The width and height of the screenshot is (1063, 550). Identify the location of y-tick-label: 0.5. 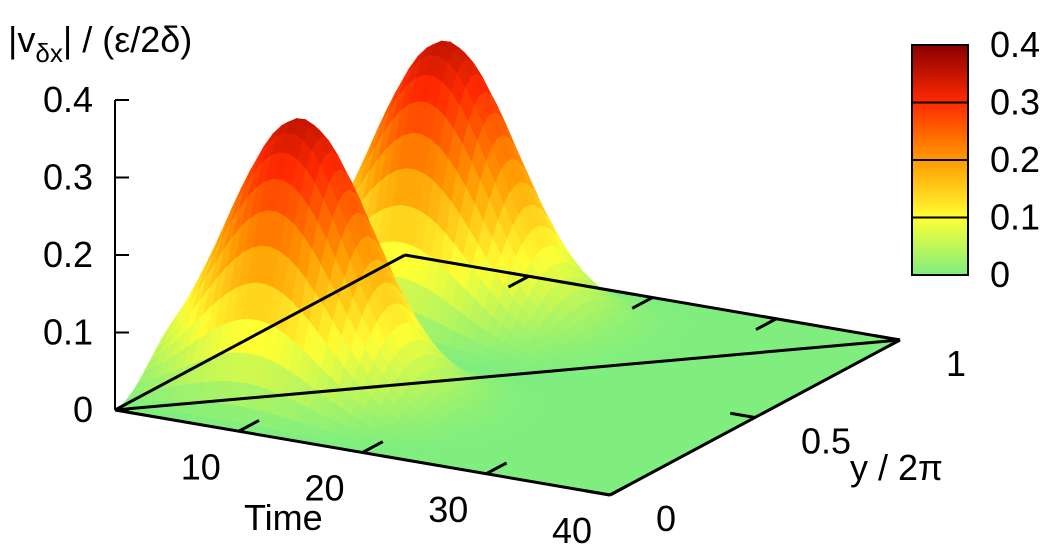
(826, 441).